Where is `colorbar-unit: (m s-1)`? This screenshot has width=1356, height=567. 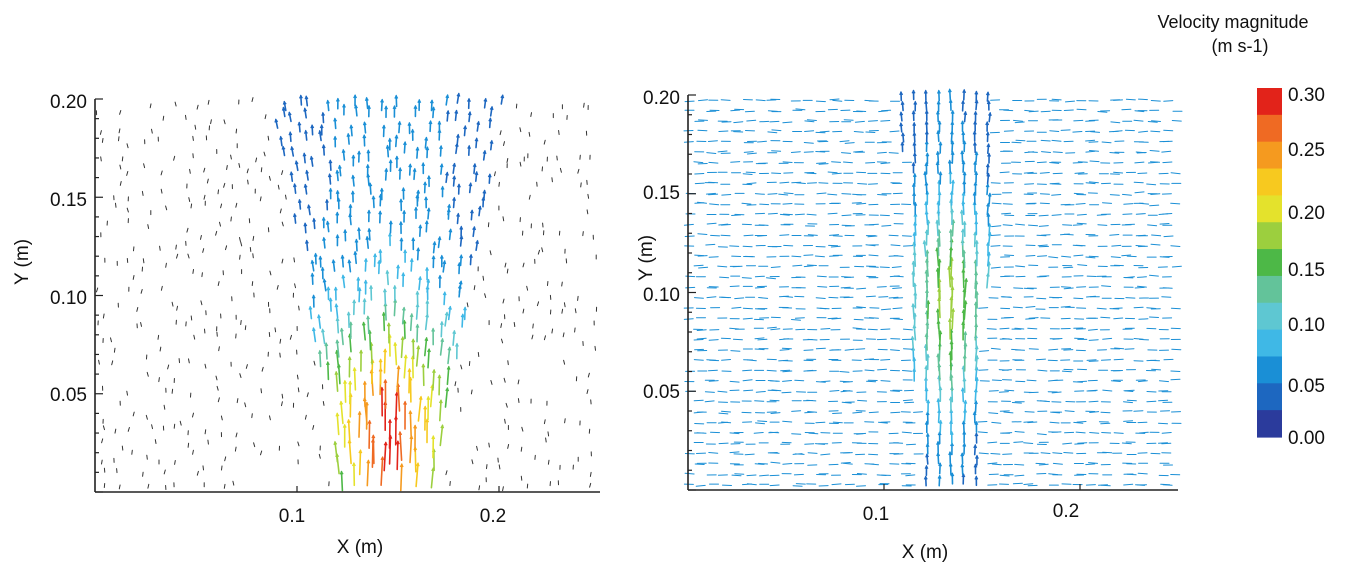 colorbar-unit: (m s-1) is located at coordinates (1240, 46).